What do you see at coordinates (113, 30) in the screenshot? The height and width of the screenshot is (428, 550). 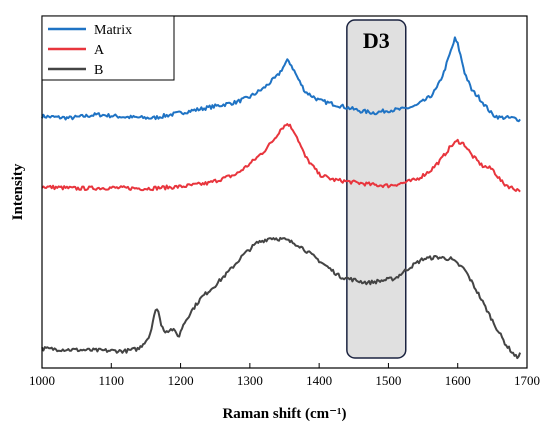 I see `legend-label-matrix: Matrix` at bounding box center [113, 30].